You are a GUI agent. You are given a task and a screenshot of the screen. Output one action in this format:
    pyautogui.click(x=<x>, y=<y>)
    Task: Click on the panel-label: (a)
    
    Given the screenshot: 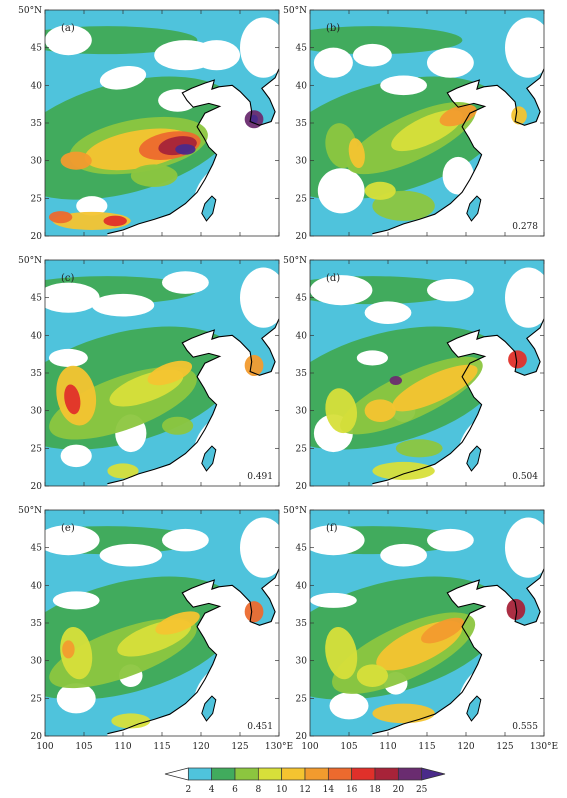 What is the action you would take?
    pyautogui.click(x=68, y=28)
    